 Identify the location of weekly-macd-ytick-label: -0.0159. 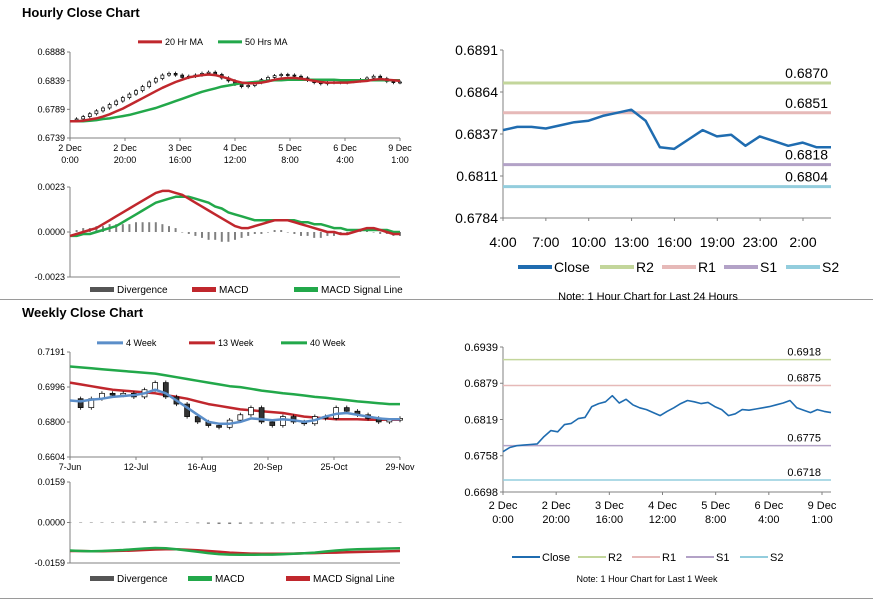
(49, 563).